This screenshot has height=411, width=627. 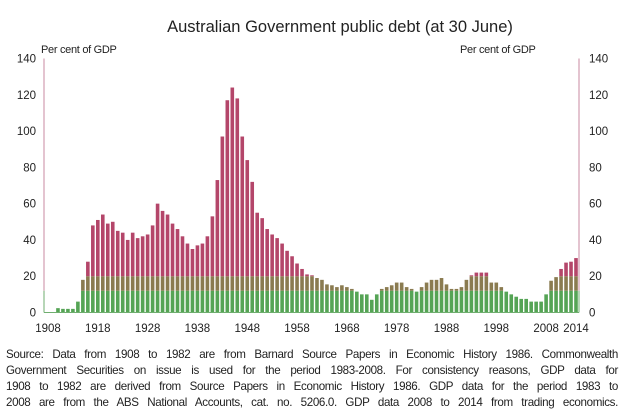 I want to click on y-tick-label-right: 0, so click(x=592, y=314).